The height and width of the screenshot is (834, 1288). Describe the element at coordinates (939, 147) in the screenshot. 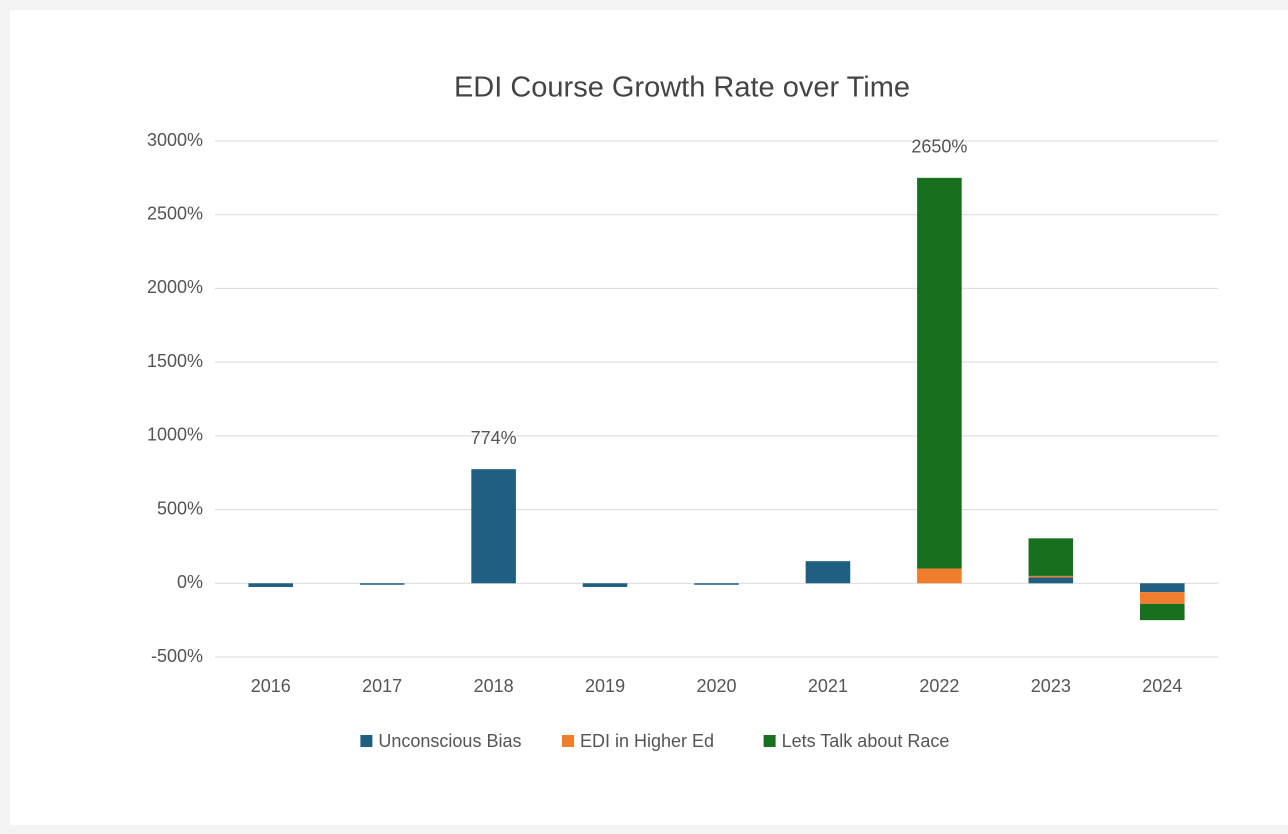

I see `data-label: 2650%` at that location.